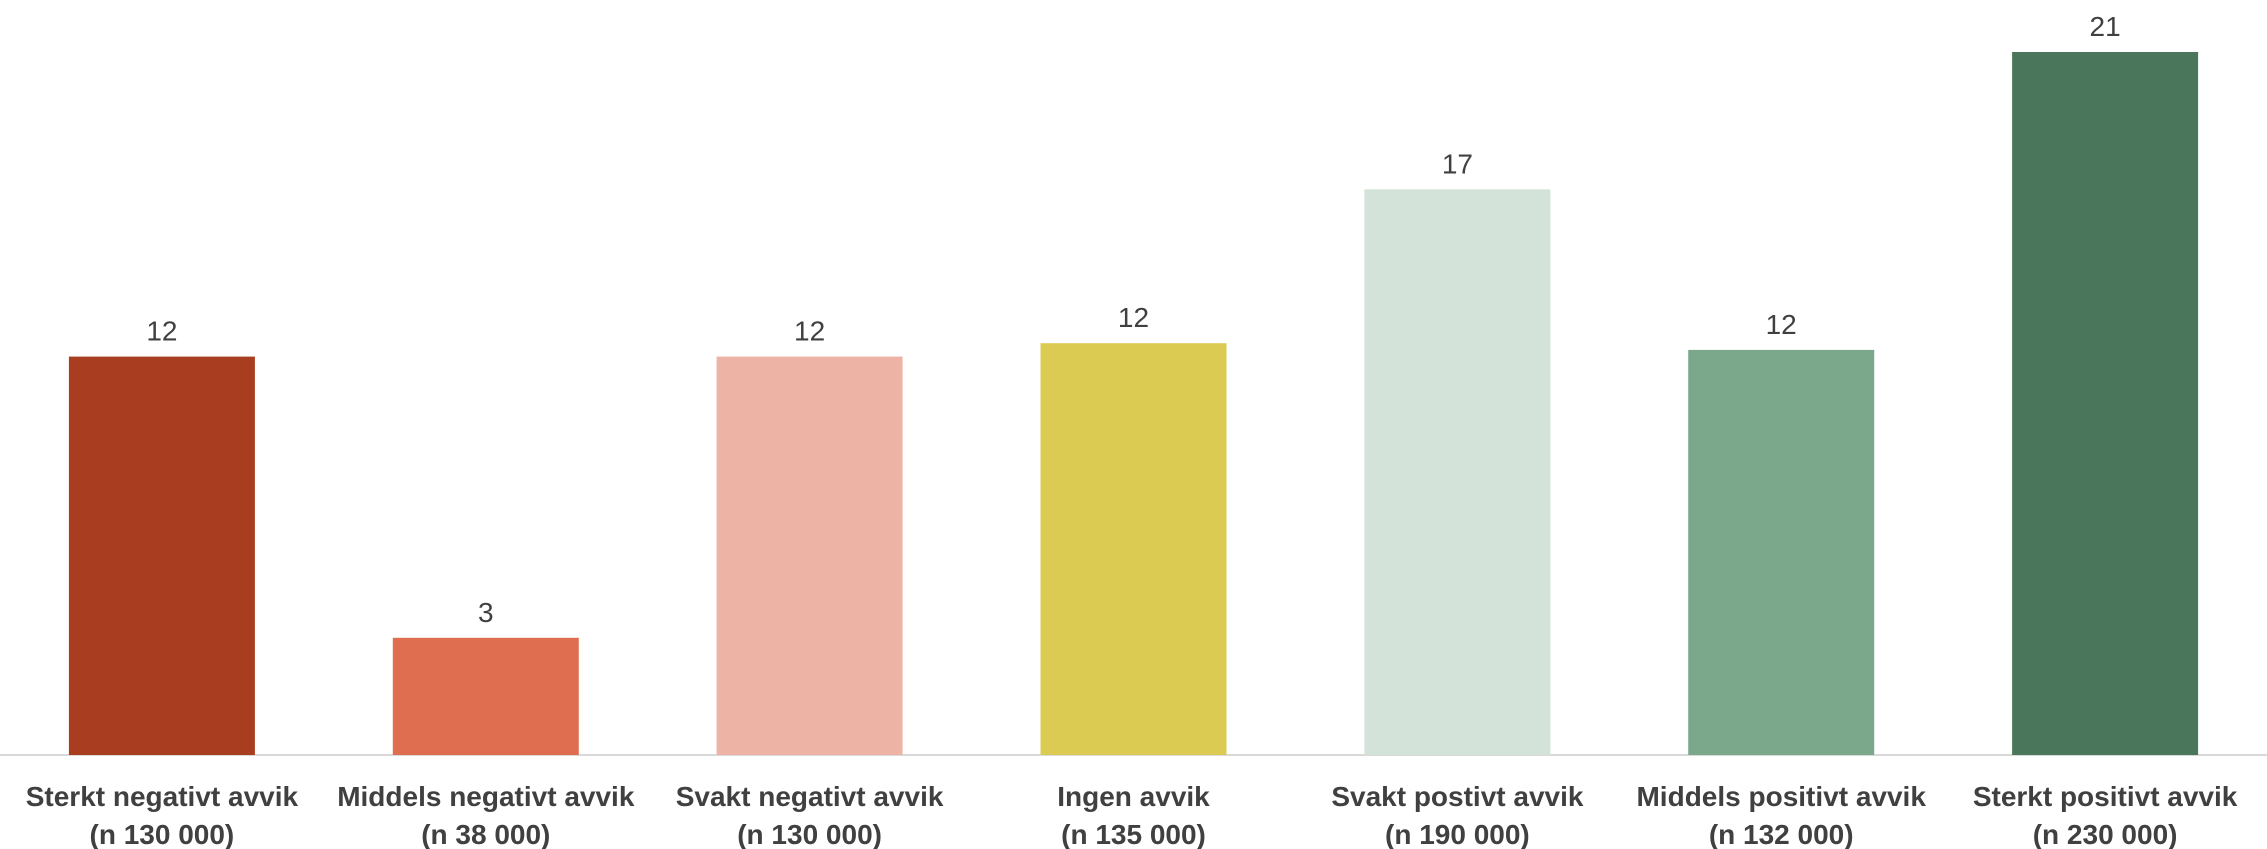 The height and width of the screenshot is (849, 2267). Describe the element at coordinates (2105, 796) in the screenshot. I see `category-label-7: Sterkt positivt avvik` at that location.